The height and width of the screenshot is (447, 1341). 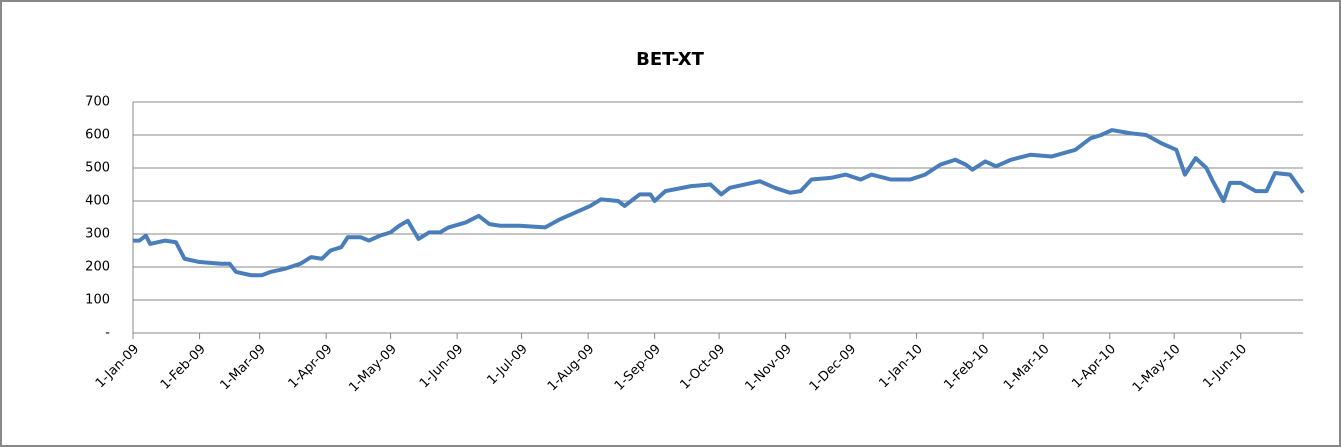 What do you see at coordinates (97, 201) in the screenshot?
I see `y-tick-label: 400` at bounding box center [97, 201].